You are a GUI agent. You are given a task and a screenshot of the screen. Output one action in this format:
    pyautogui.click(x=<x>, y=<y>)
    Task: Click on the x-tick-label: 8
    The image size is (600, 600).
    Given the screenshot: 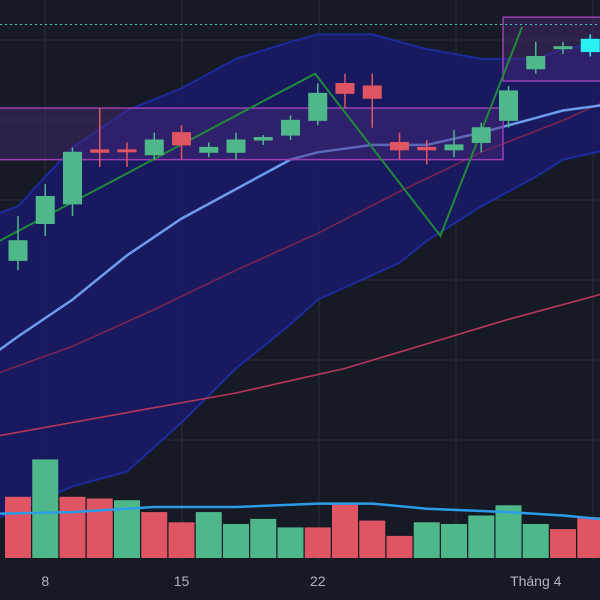 What is the action you would take?
    pyautogui.click(x=45, y=581)
    